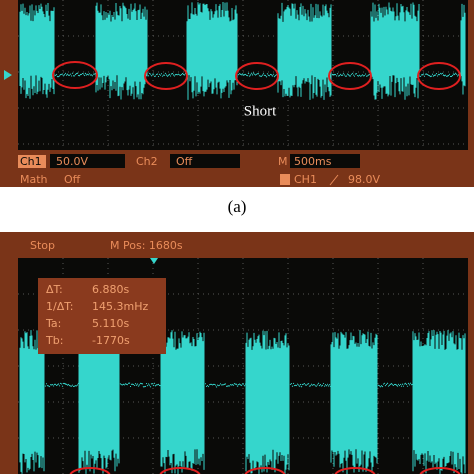  I want to click on measure-label: 1/ΔT:, so click(59, 306).